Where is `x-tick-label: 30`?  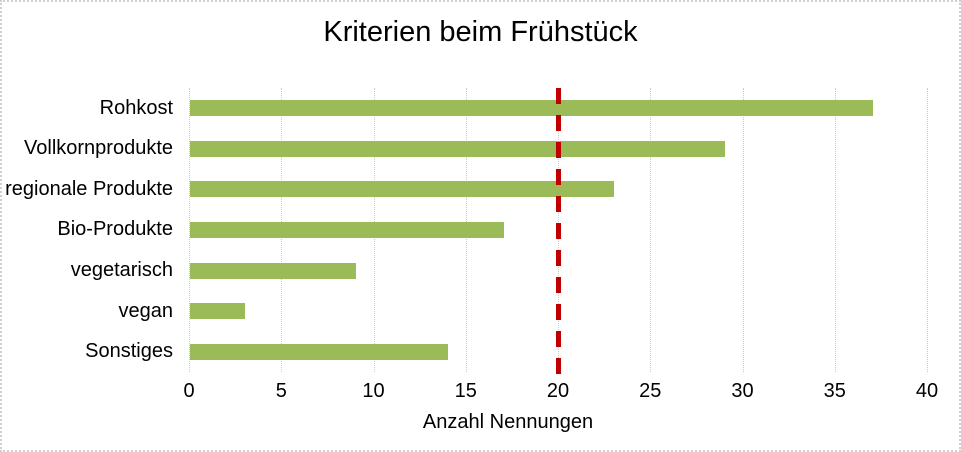
x-tick-label: 30 is located at coordinates (742, 391).